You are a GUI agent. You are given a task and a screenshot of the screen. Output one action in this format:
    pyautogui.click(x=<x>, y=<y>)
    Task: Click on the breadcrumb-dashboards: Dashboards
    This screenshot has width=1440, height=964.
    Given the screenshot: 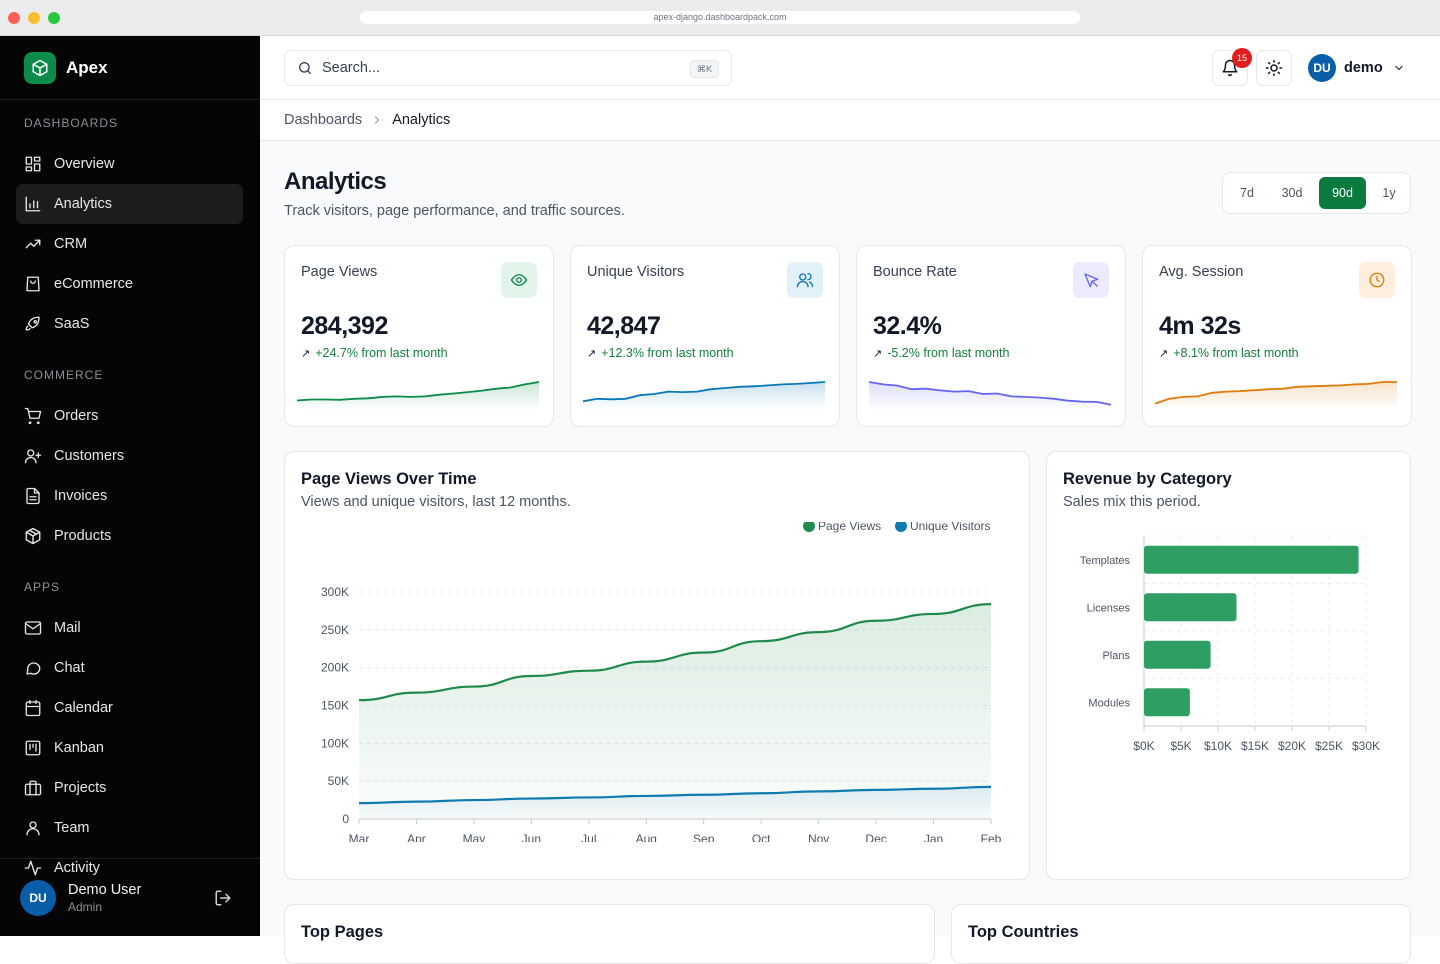 What is the action you would take?
    pyautogui.click(x=323, y=120)
    